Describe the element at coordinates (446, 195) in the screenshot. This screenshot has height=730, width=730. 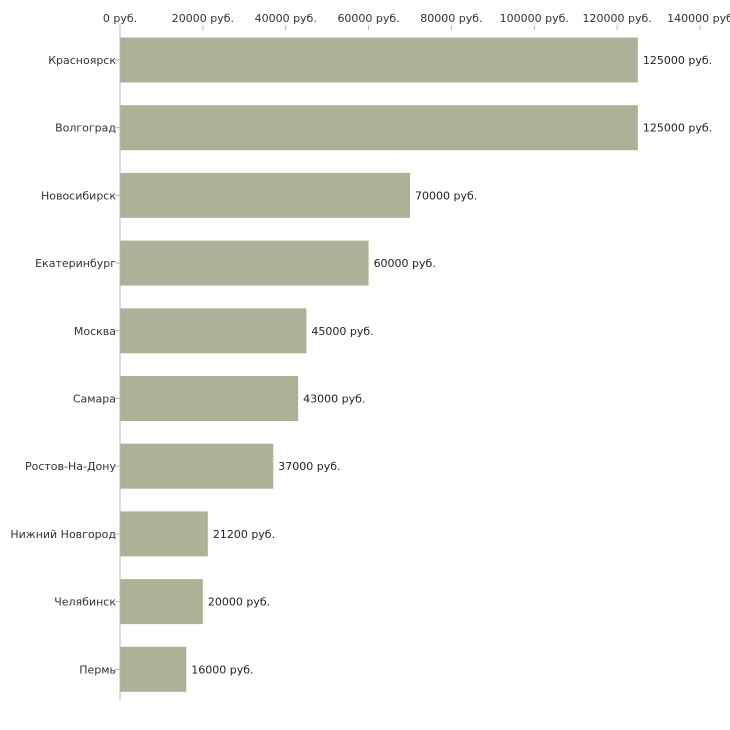
I see `bar-value-label: 70000 руб.` at that location.